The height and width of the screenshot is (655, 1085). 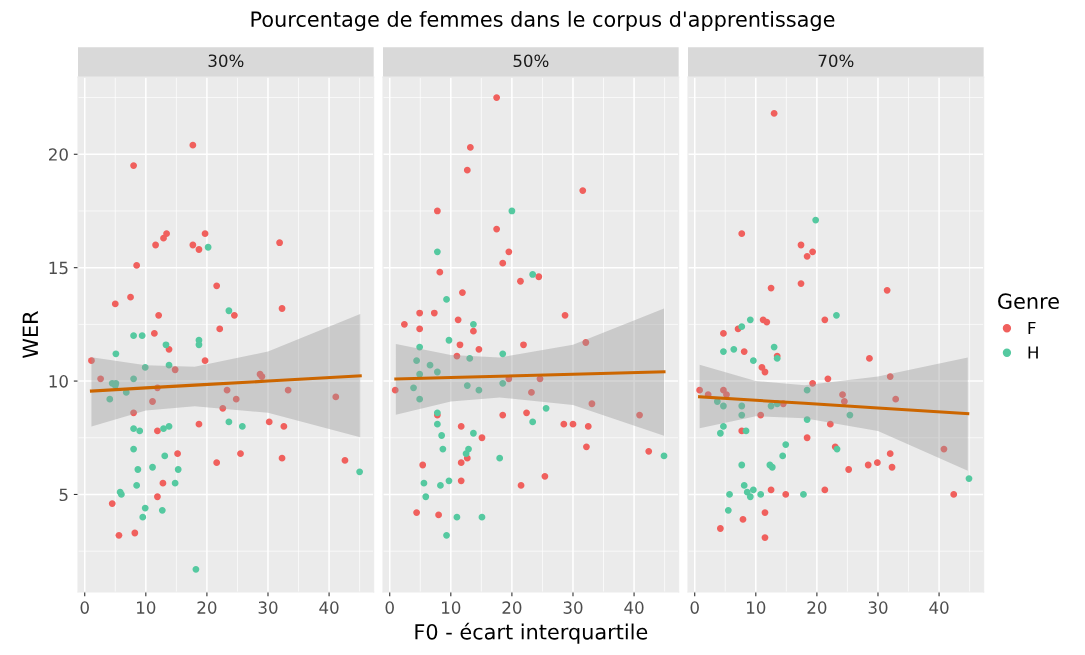 What do you see at coordinates (58, 381) in the screenshot?
I see `y-tick-label: 10` at bounding box center [58, 381].